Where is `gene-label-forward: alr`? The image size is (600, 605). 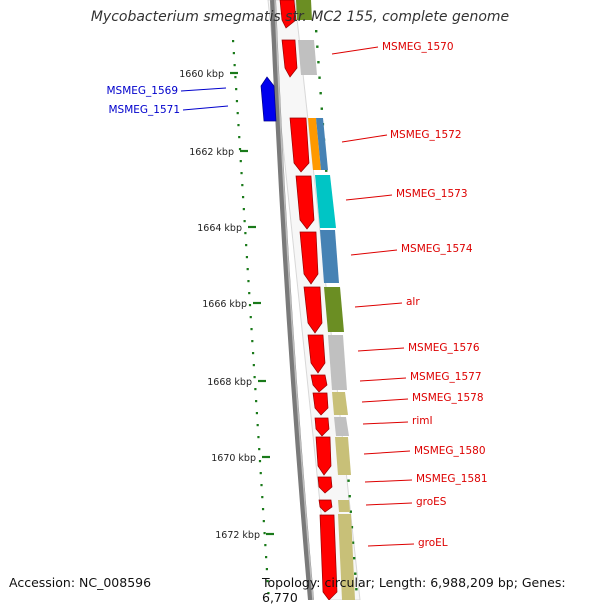
gene-label-forward: alr is located at coordinates (413, 302).